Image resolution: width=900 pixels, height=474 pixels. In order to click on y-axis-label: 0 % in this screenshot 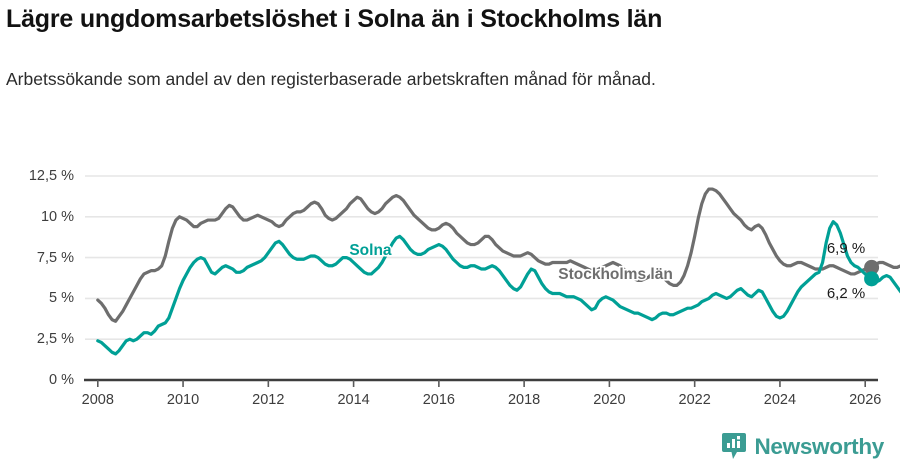, I will do `click(61, 380)`.